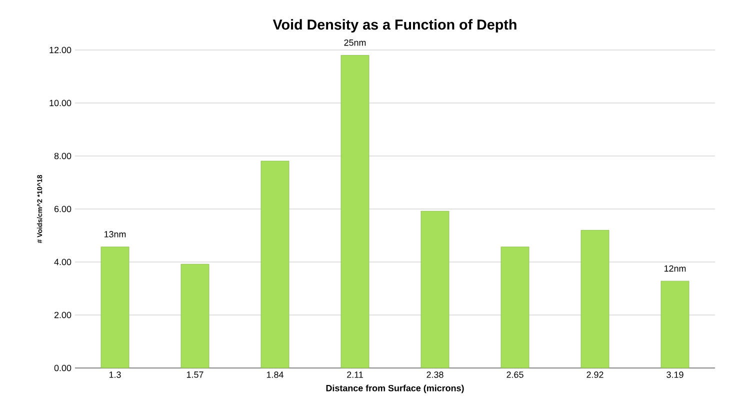 The image size is (733, 418). I want to click on y-tick-label: 6.00, so click(63, 209).